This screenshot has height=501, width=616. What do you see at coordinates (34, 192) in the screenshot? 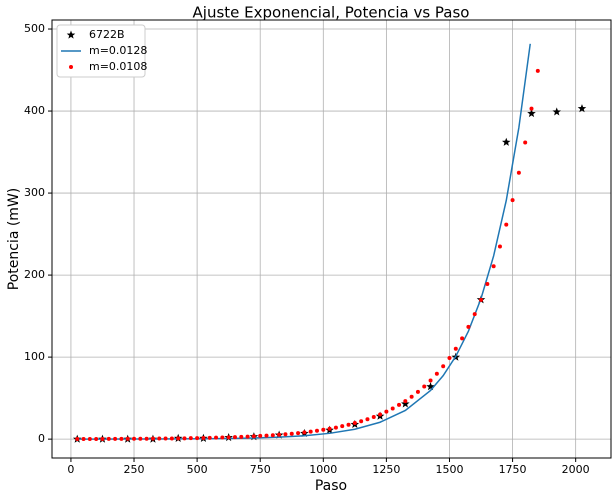
I see `y-tick-label: 300` at bounding box center [34, 192].